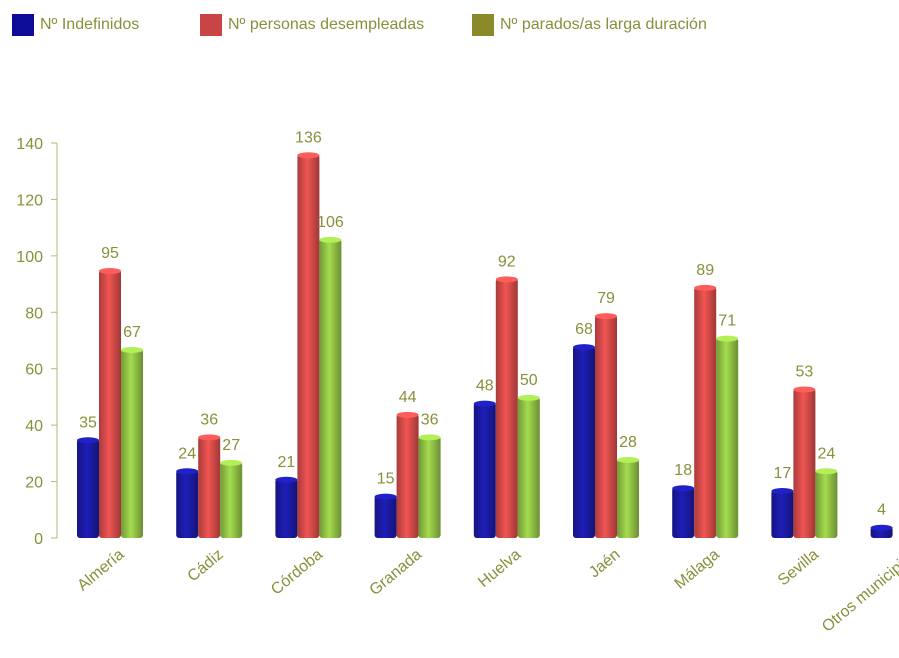 This screenshot has width=899, height=658. Describe the element at coordinates (408, 397) in the screenshot. I see `data-label: 44` at that location.